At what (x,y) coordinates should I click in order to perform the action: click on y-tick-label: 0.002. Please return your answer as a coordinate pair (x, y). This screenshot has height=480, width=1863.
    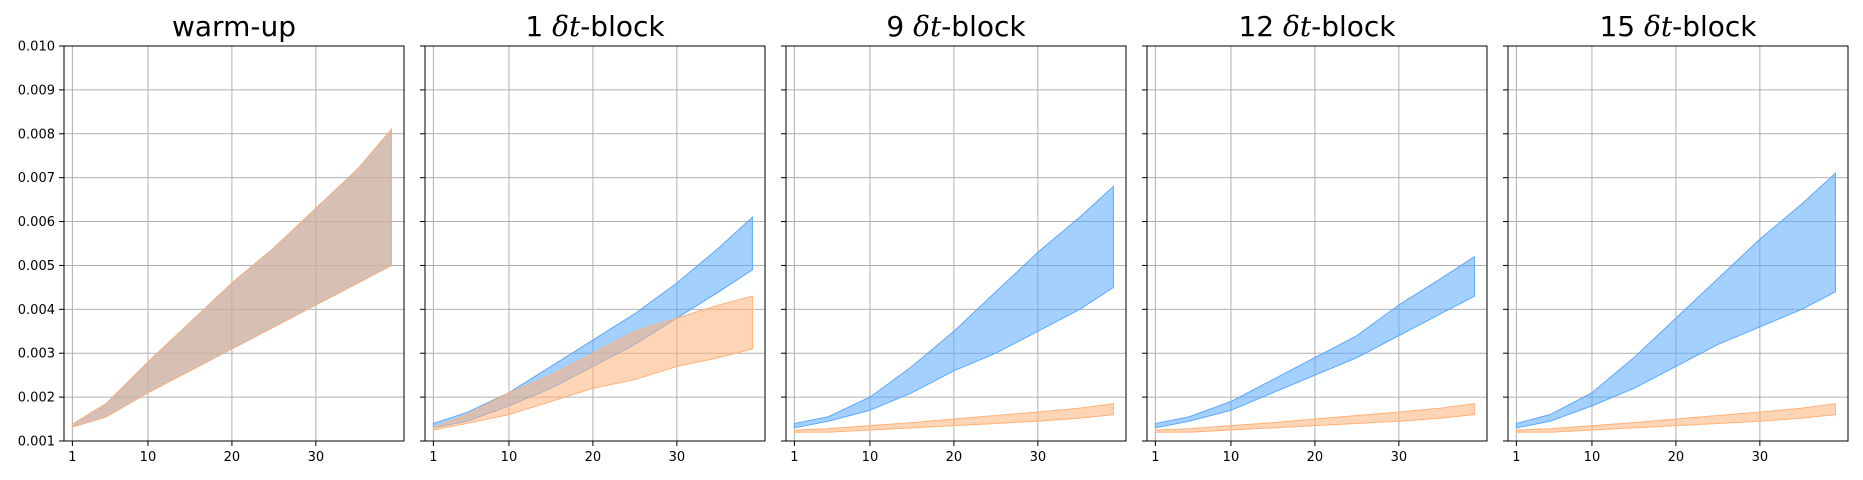
    Looking at the image, I should click on (36, 398).